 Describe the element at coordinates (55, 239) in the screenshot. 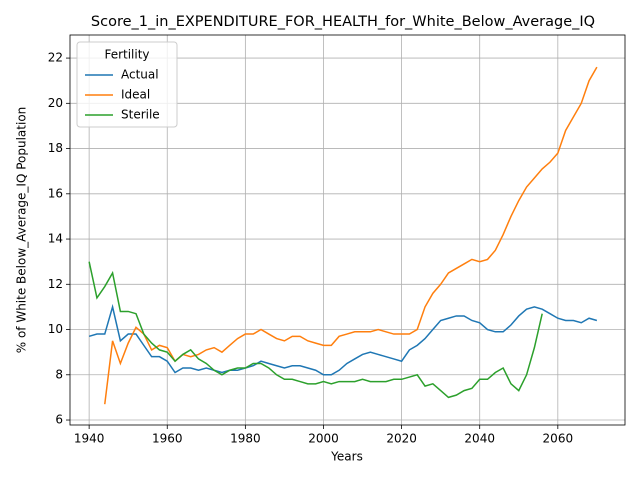

I see `y-tick-label: 14` at that location.